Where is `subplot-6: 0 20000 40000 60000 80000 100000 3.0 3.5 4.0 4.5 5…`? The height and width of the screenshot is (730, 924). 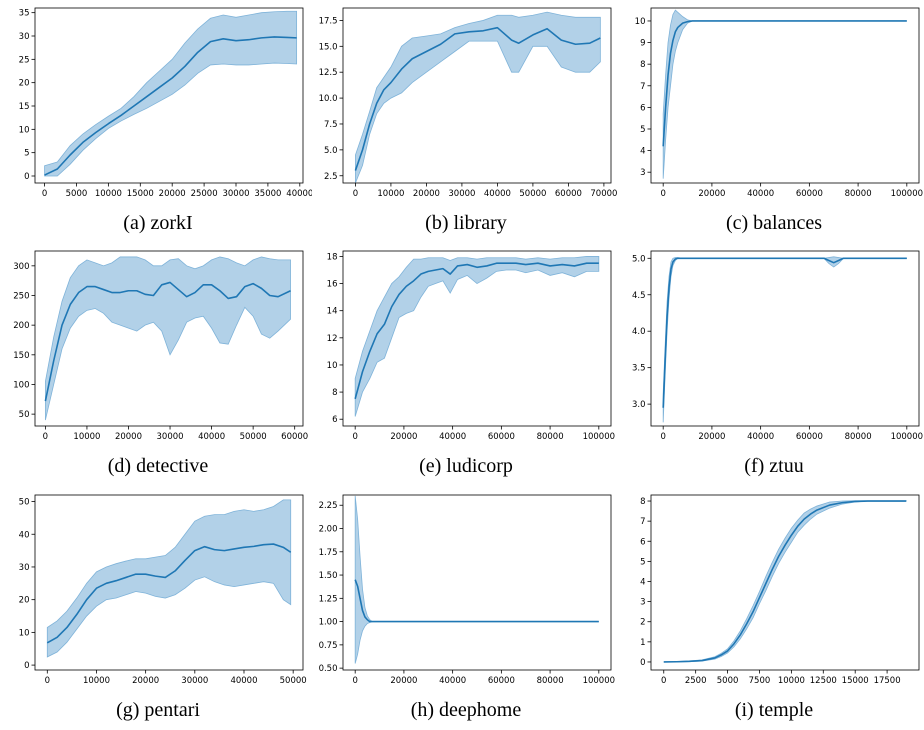 subplot-6: 0 20000 40000 60000 80000 100000 3.0 3.5 4.0 4.5 5… is located at coordinates (772, 364).